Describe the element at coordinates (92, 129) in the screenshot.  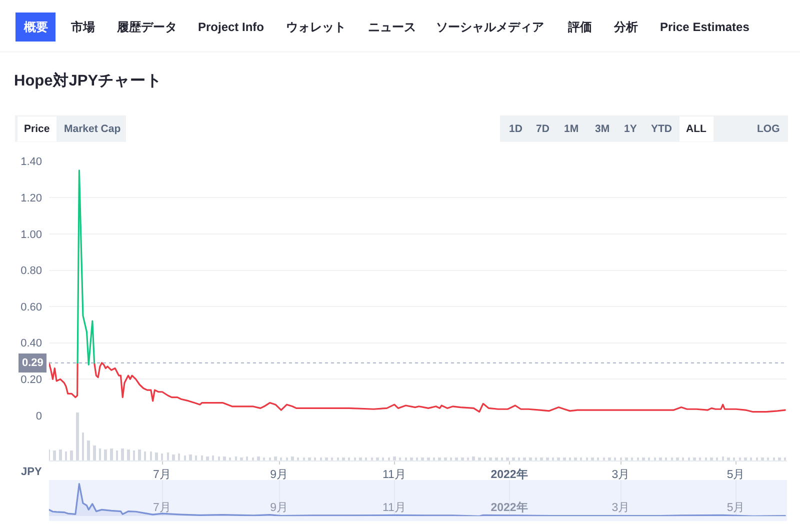
I see `text: Market Cap` at that location.